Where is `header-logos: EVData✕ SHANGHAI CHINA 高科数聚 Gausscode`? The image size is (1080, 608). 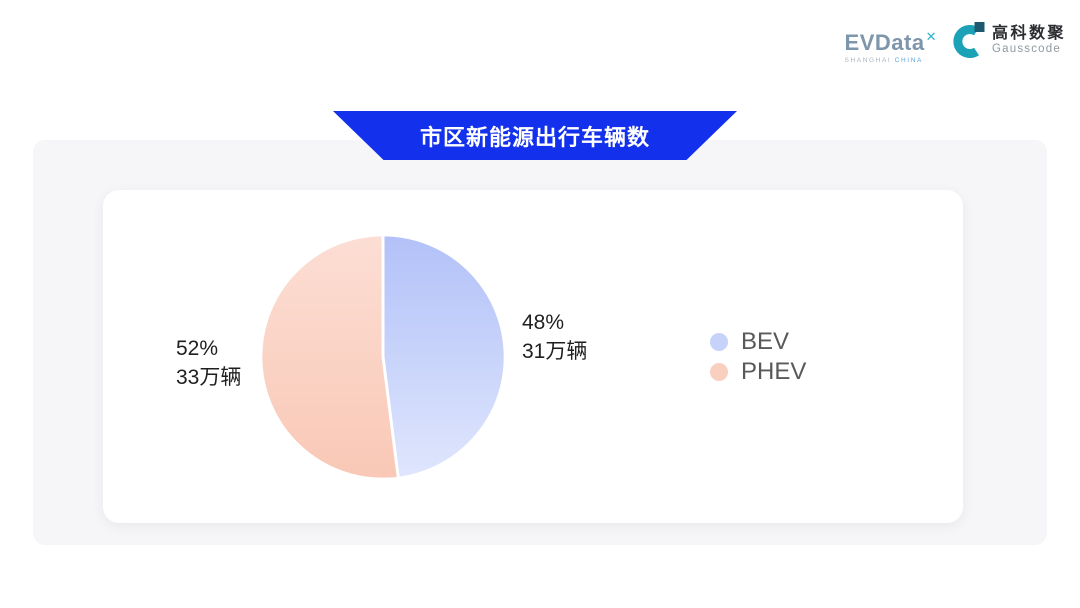 header-logos: EVData✕ SHANGHAI CHINA 高科数聚 Gausscode is located at coordinates (955, 42).